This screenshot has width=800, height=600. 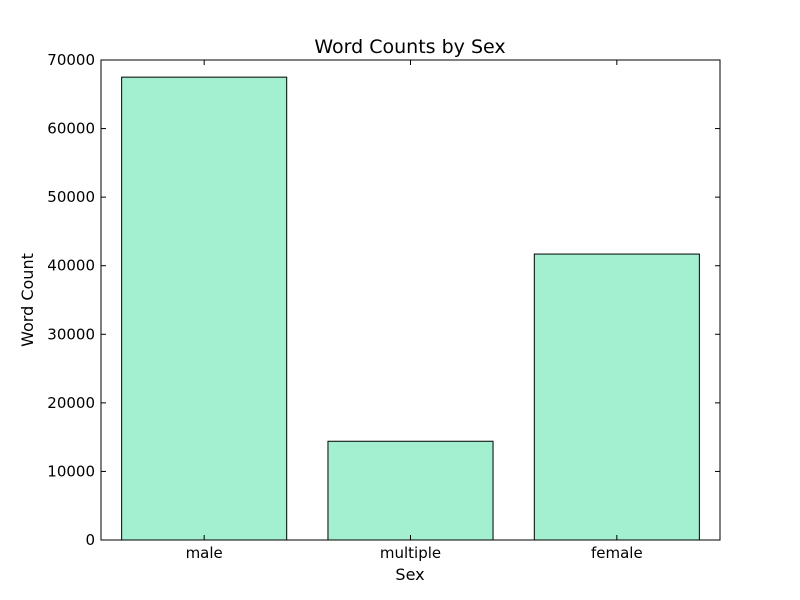 I want to click on x-tick-label-male: male, so click(x=204, y=553).